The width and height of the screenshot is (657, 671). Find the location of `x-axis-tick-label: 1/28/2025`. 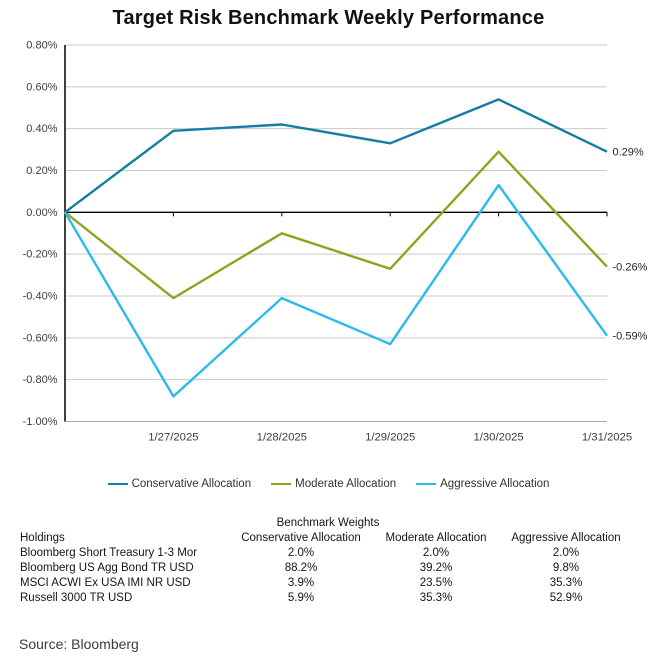

x-axis-tick-label: 1/28/2025 is located at coordinates (282, 438).